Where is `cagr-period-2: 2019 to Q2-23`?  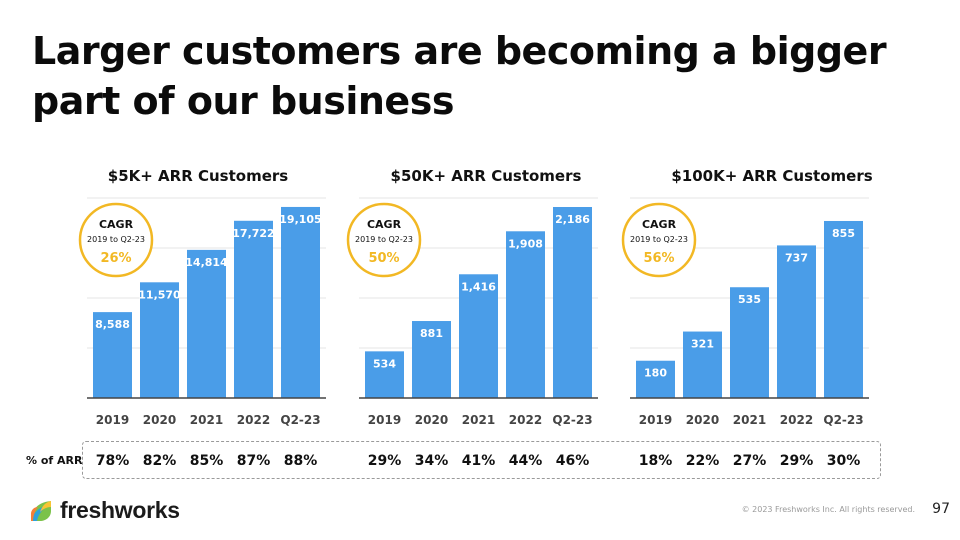
cagr-period-2: 2019 to Q2-23 is located at coordinates (659, 239).